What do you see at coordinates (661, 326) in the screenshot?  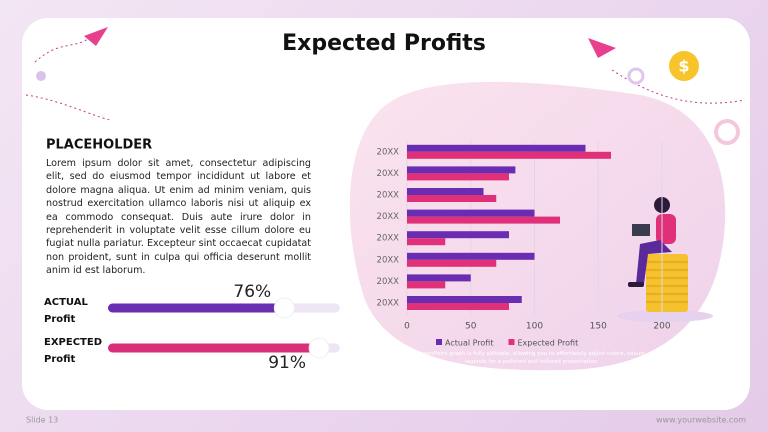 I see `x-tick-label: 200` at bounding box center [661, 326].